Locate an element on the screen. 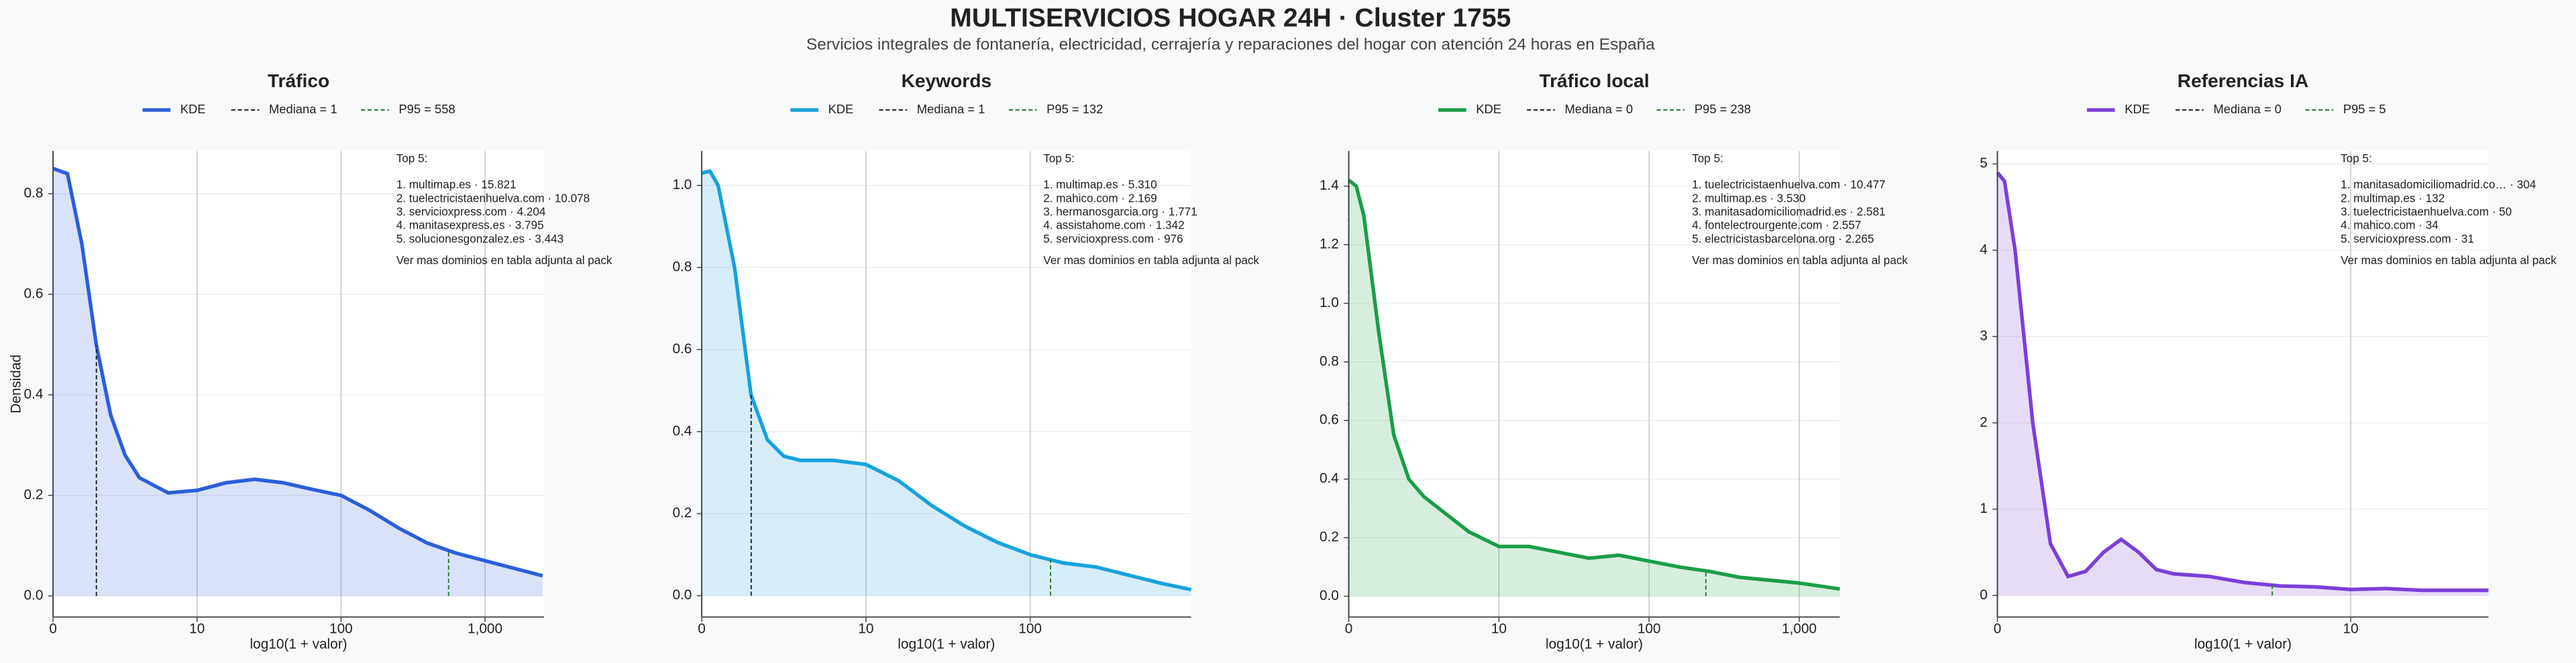 The width and height of the screenshot is (2576, 663). legend-label: P95 = 558 is located at coordinates (426, 109).